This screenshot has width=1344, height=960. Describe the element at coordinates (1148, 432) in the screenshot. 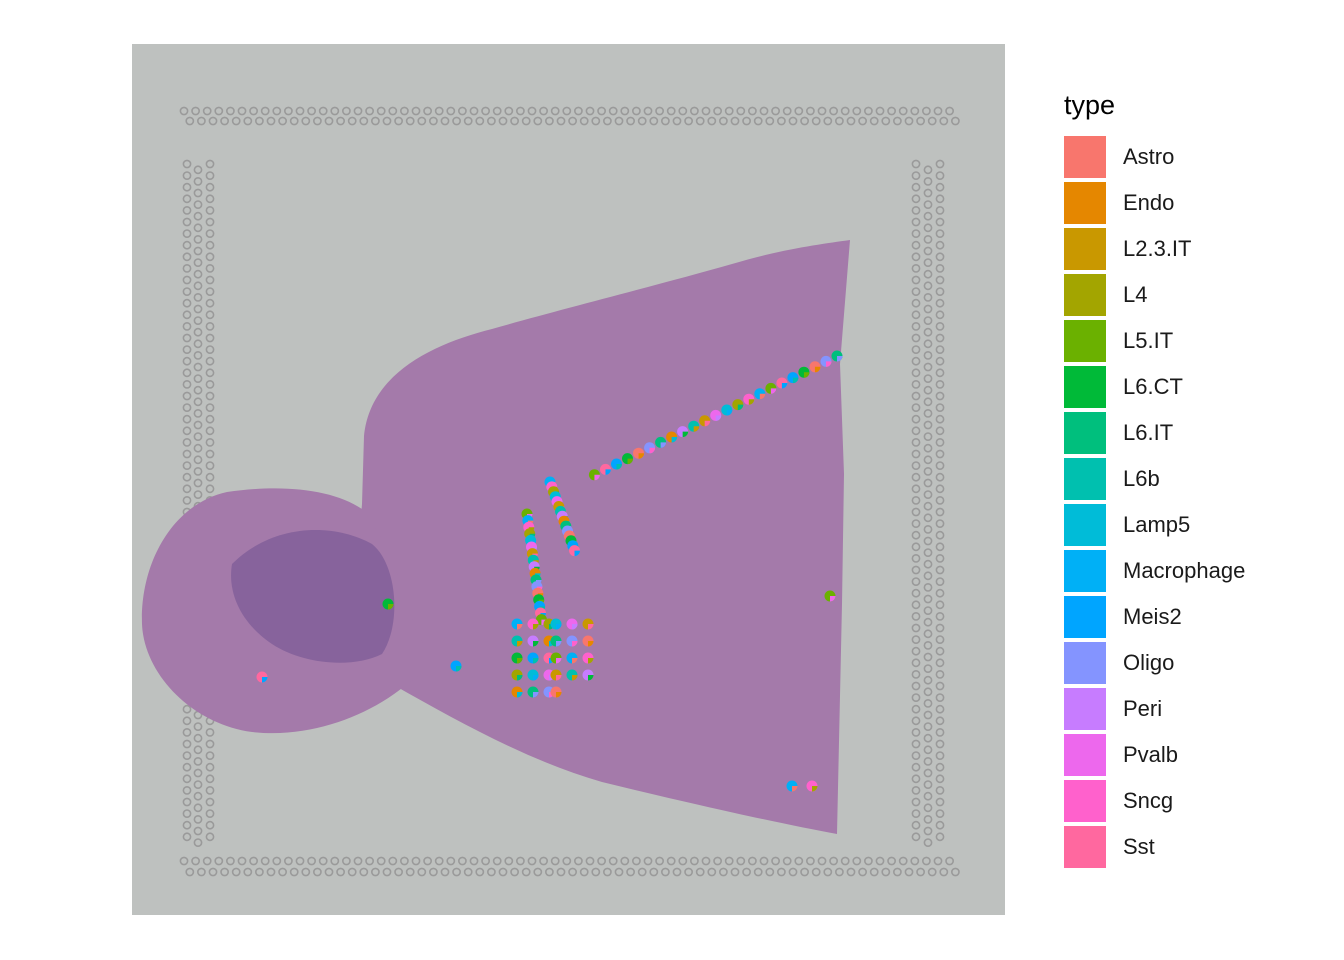

I see `legend-label: L6.IT` at that location.